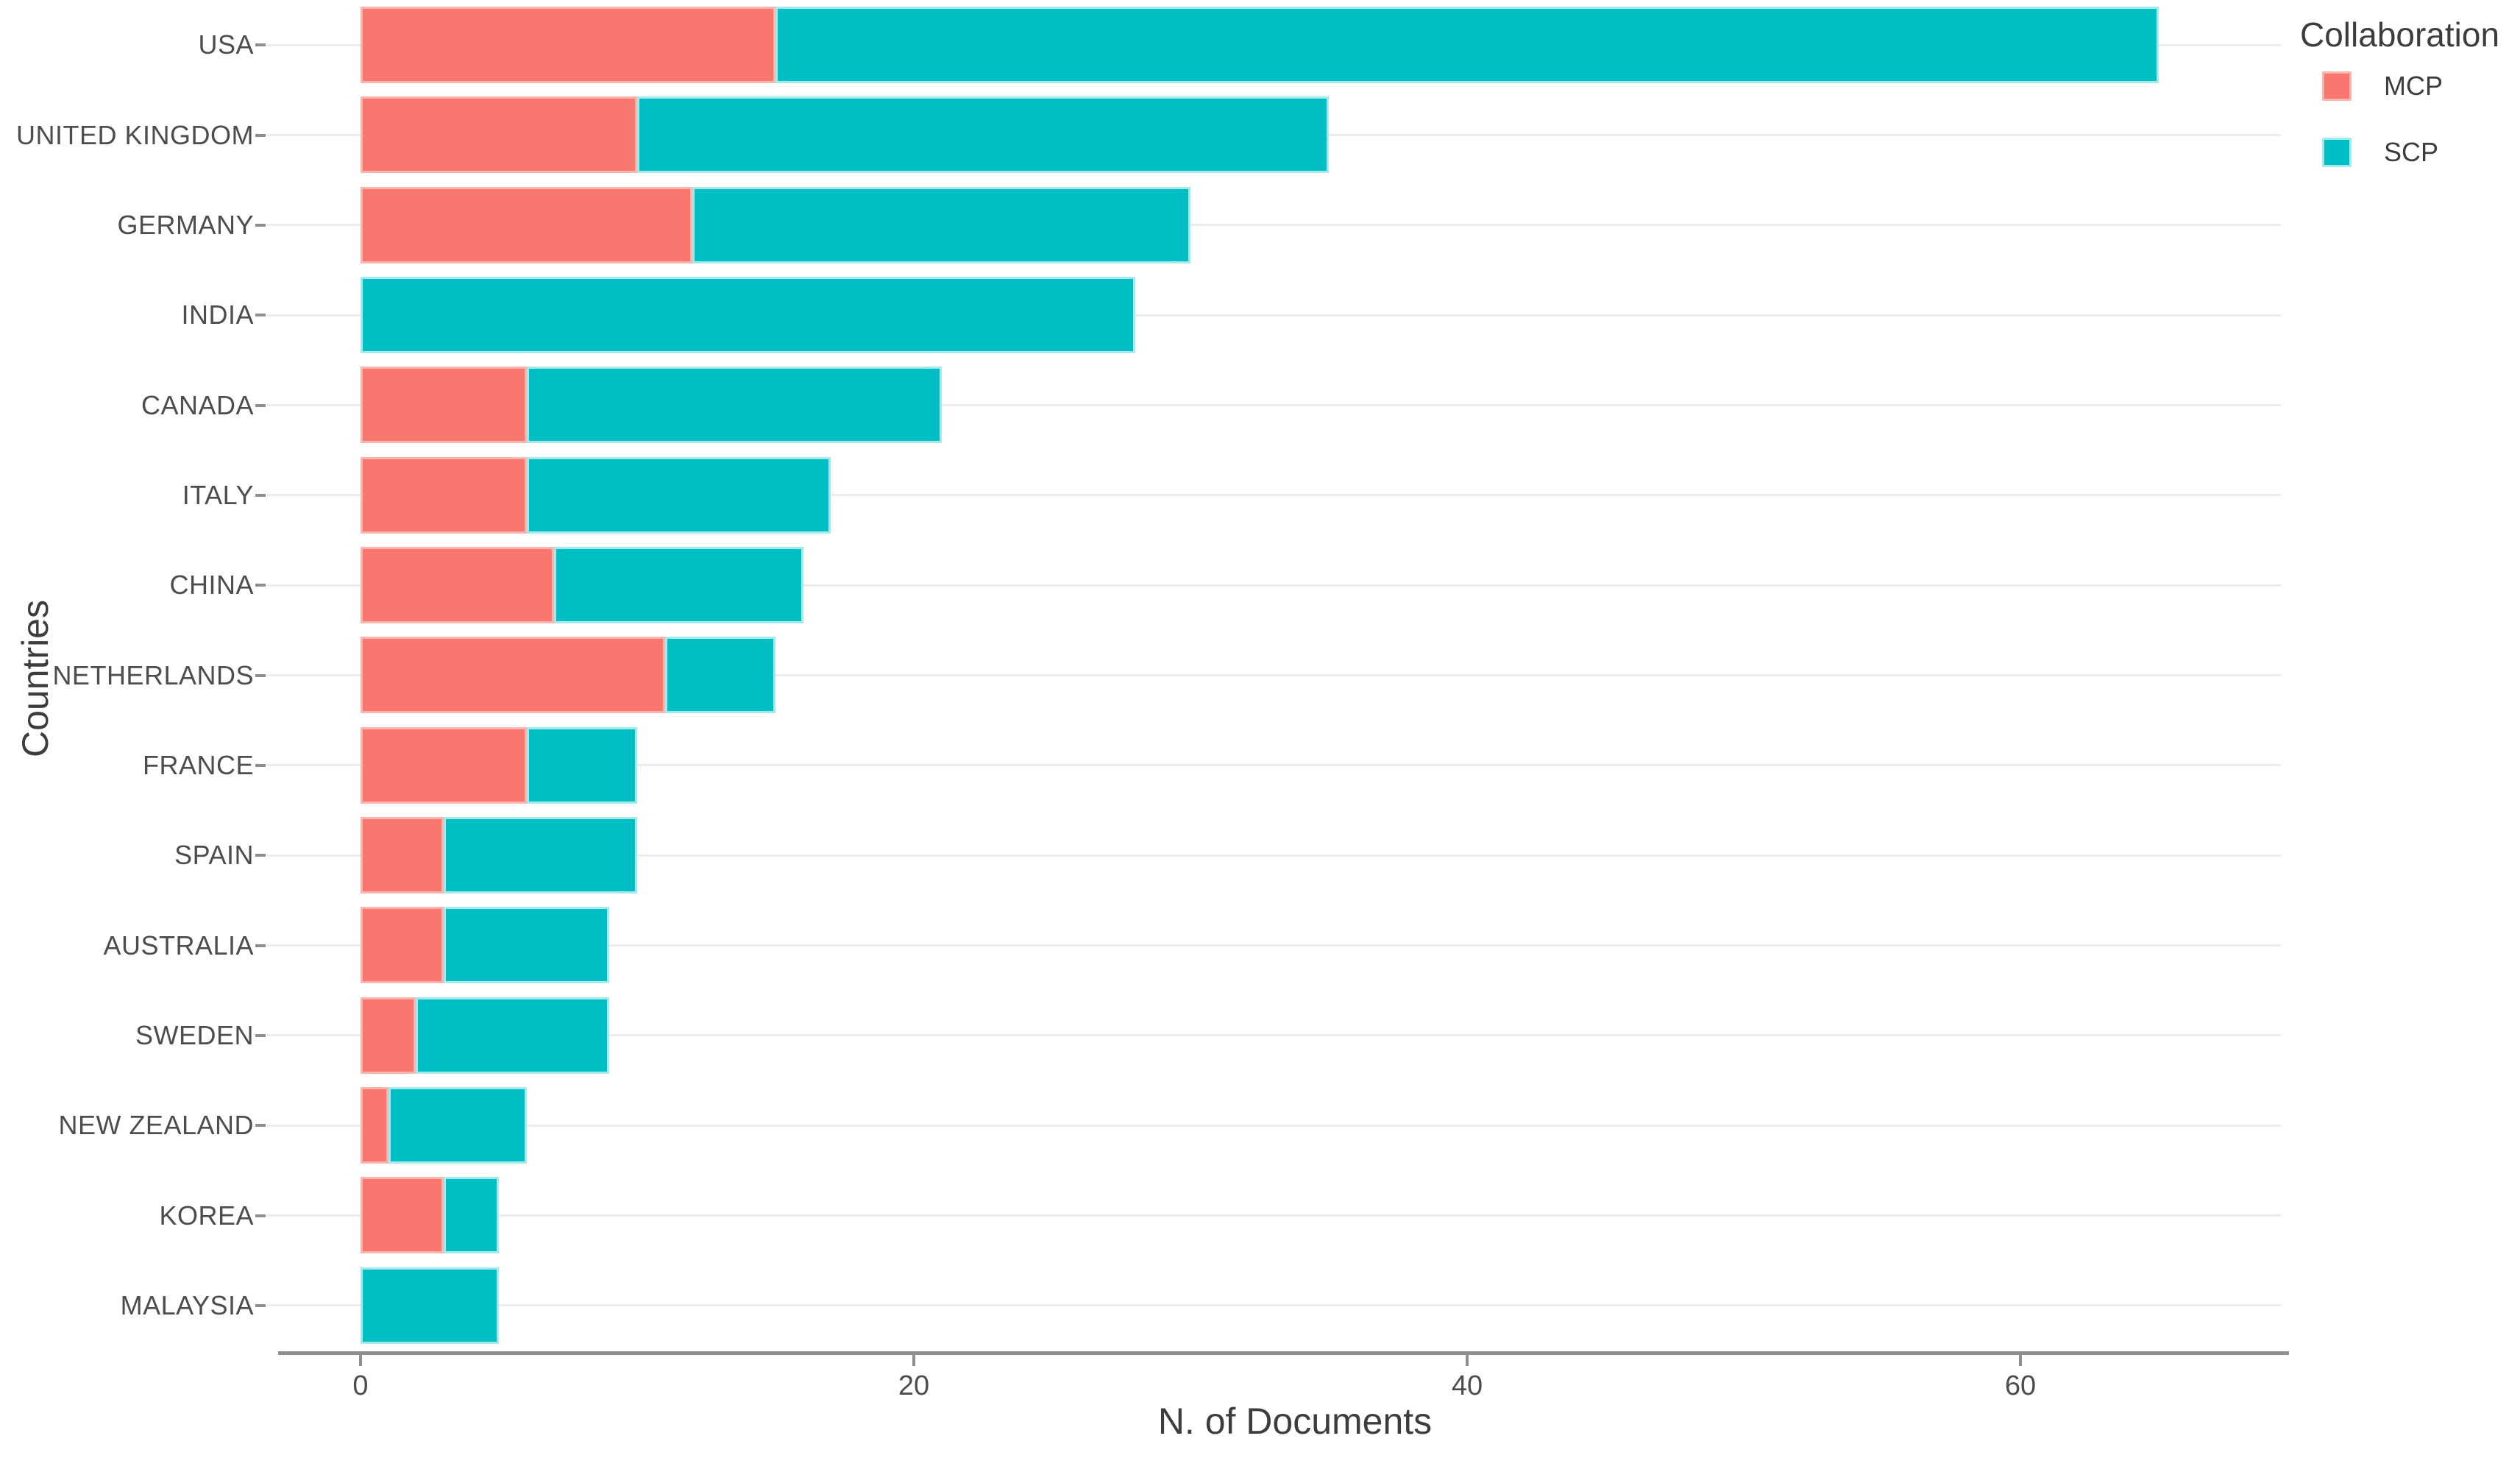  I want to click on x-axis-line, so click(1283, 1353).